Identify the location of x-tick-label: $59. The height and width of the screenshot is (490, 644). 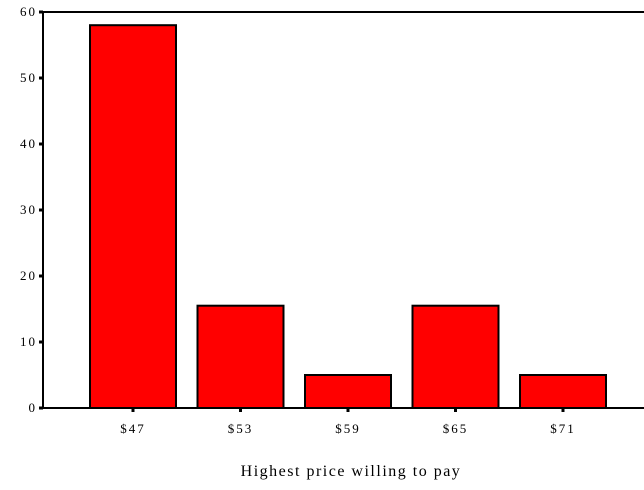
(348, 428).